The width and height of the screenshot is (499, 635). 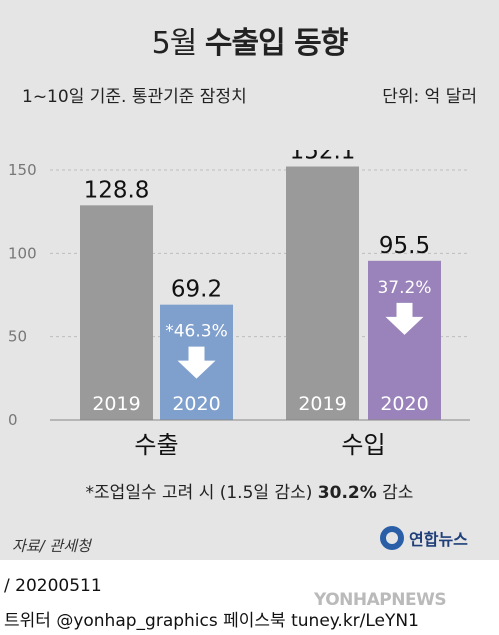 What do you see at coordinates (429, 97) in the screenshot?
I see `unit-label: 단위: 억 달러` at bounding box center [429, 97].